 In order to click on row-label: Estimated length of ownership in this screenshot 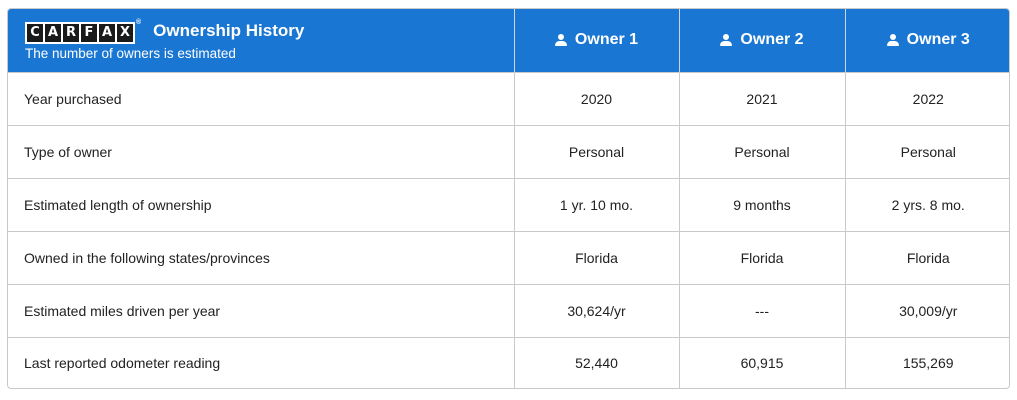, I will do `click(261, 204)`.